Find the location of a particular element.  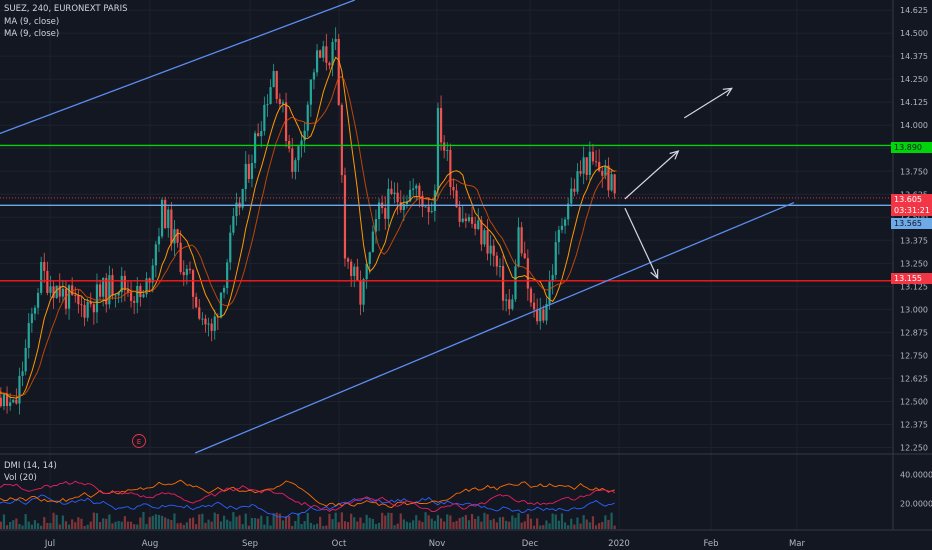

ma-legend-1: MA (9, close) is located at coordinates (32, 22).